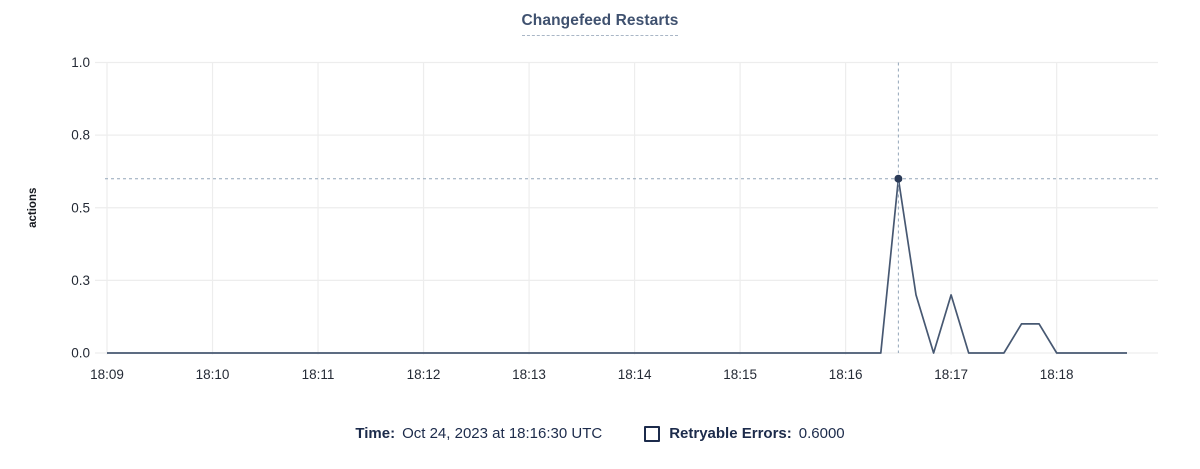 This screenshot has width=1200, height=469. Describe the element at coordinates (529, 374) in the screenshot. I see `x-tick-label: 18:13` at that location.